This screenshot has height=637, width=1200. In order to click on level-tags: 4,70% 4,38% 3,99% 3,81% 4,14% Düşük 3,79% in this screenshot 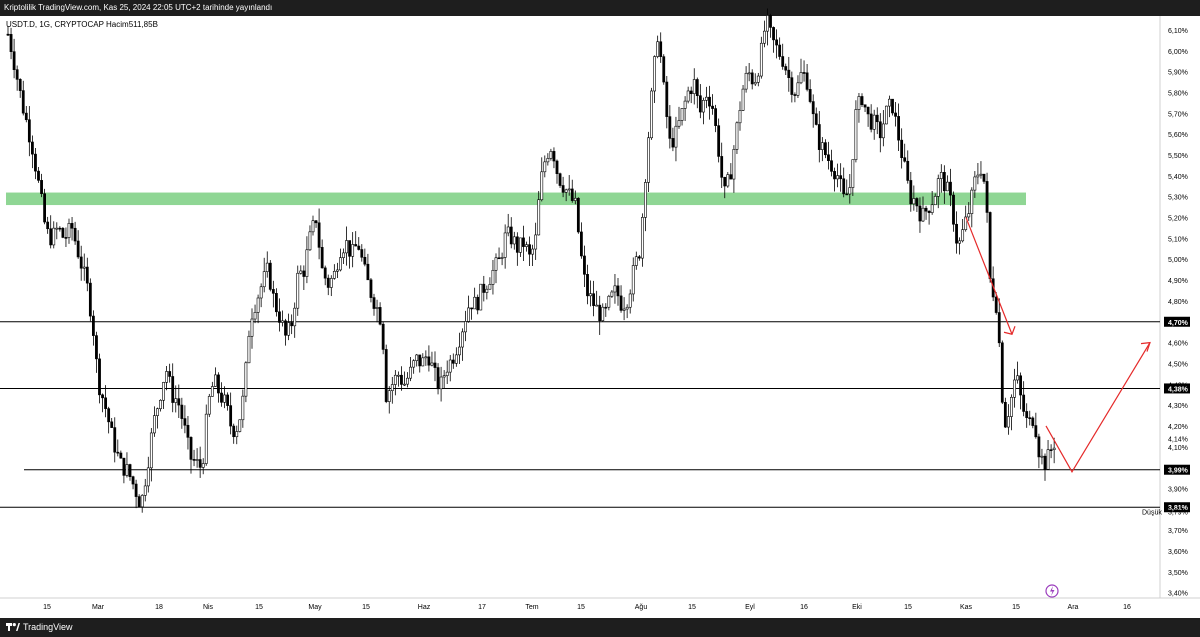, I will do `click(1166, 416)`.